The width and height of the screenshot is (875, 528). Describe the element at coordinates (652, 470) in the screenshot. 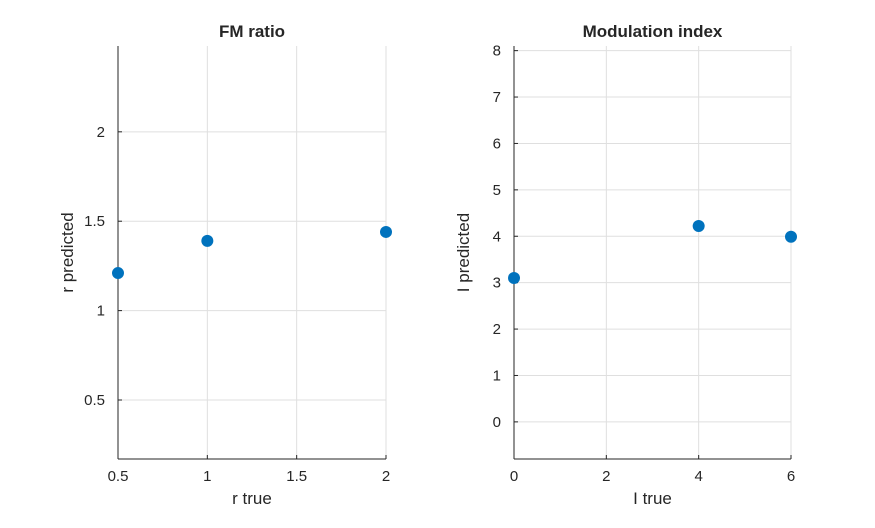

I see `x-ticks: 0 2 4 6` at that location.